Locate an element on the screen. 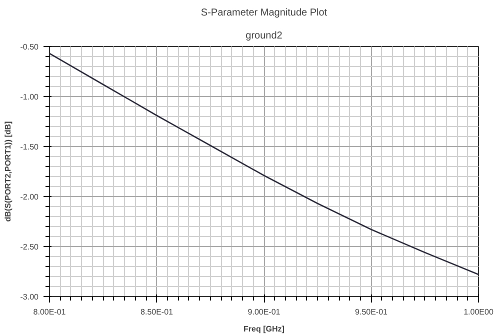 This screenshot has height=336, width=500. x-tick-label: 1.00E00 is located at coordinates (479, 312).